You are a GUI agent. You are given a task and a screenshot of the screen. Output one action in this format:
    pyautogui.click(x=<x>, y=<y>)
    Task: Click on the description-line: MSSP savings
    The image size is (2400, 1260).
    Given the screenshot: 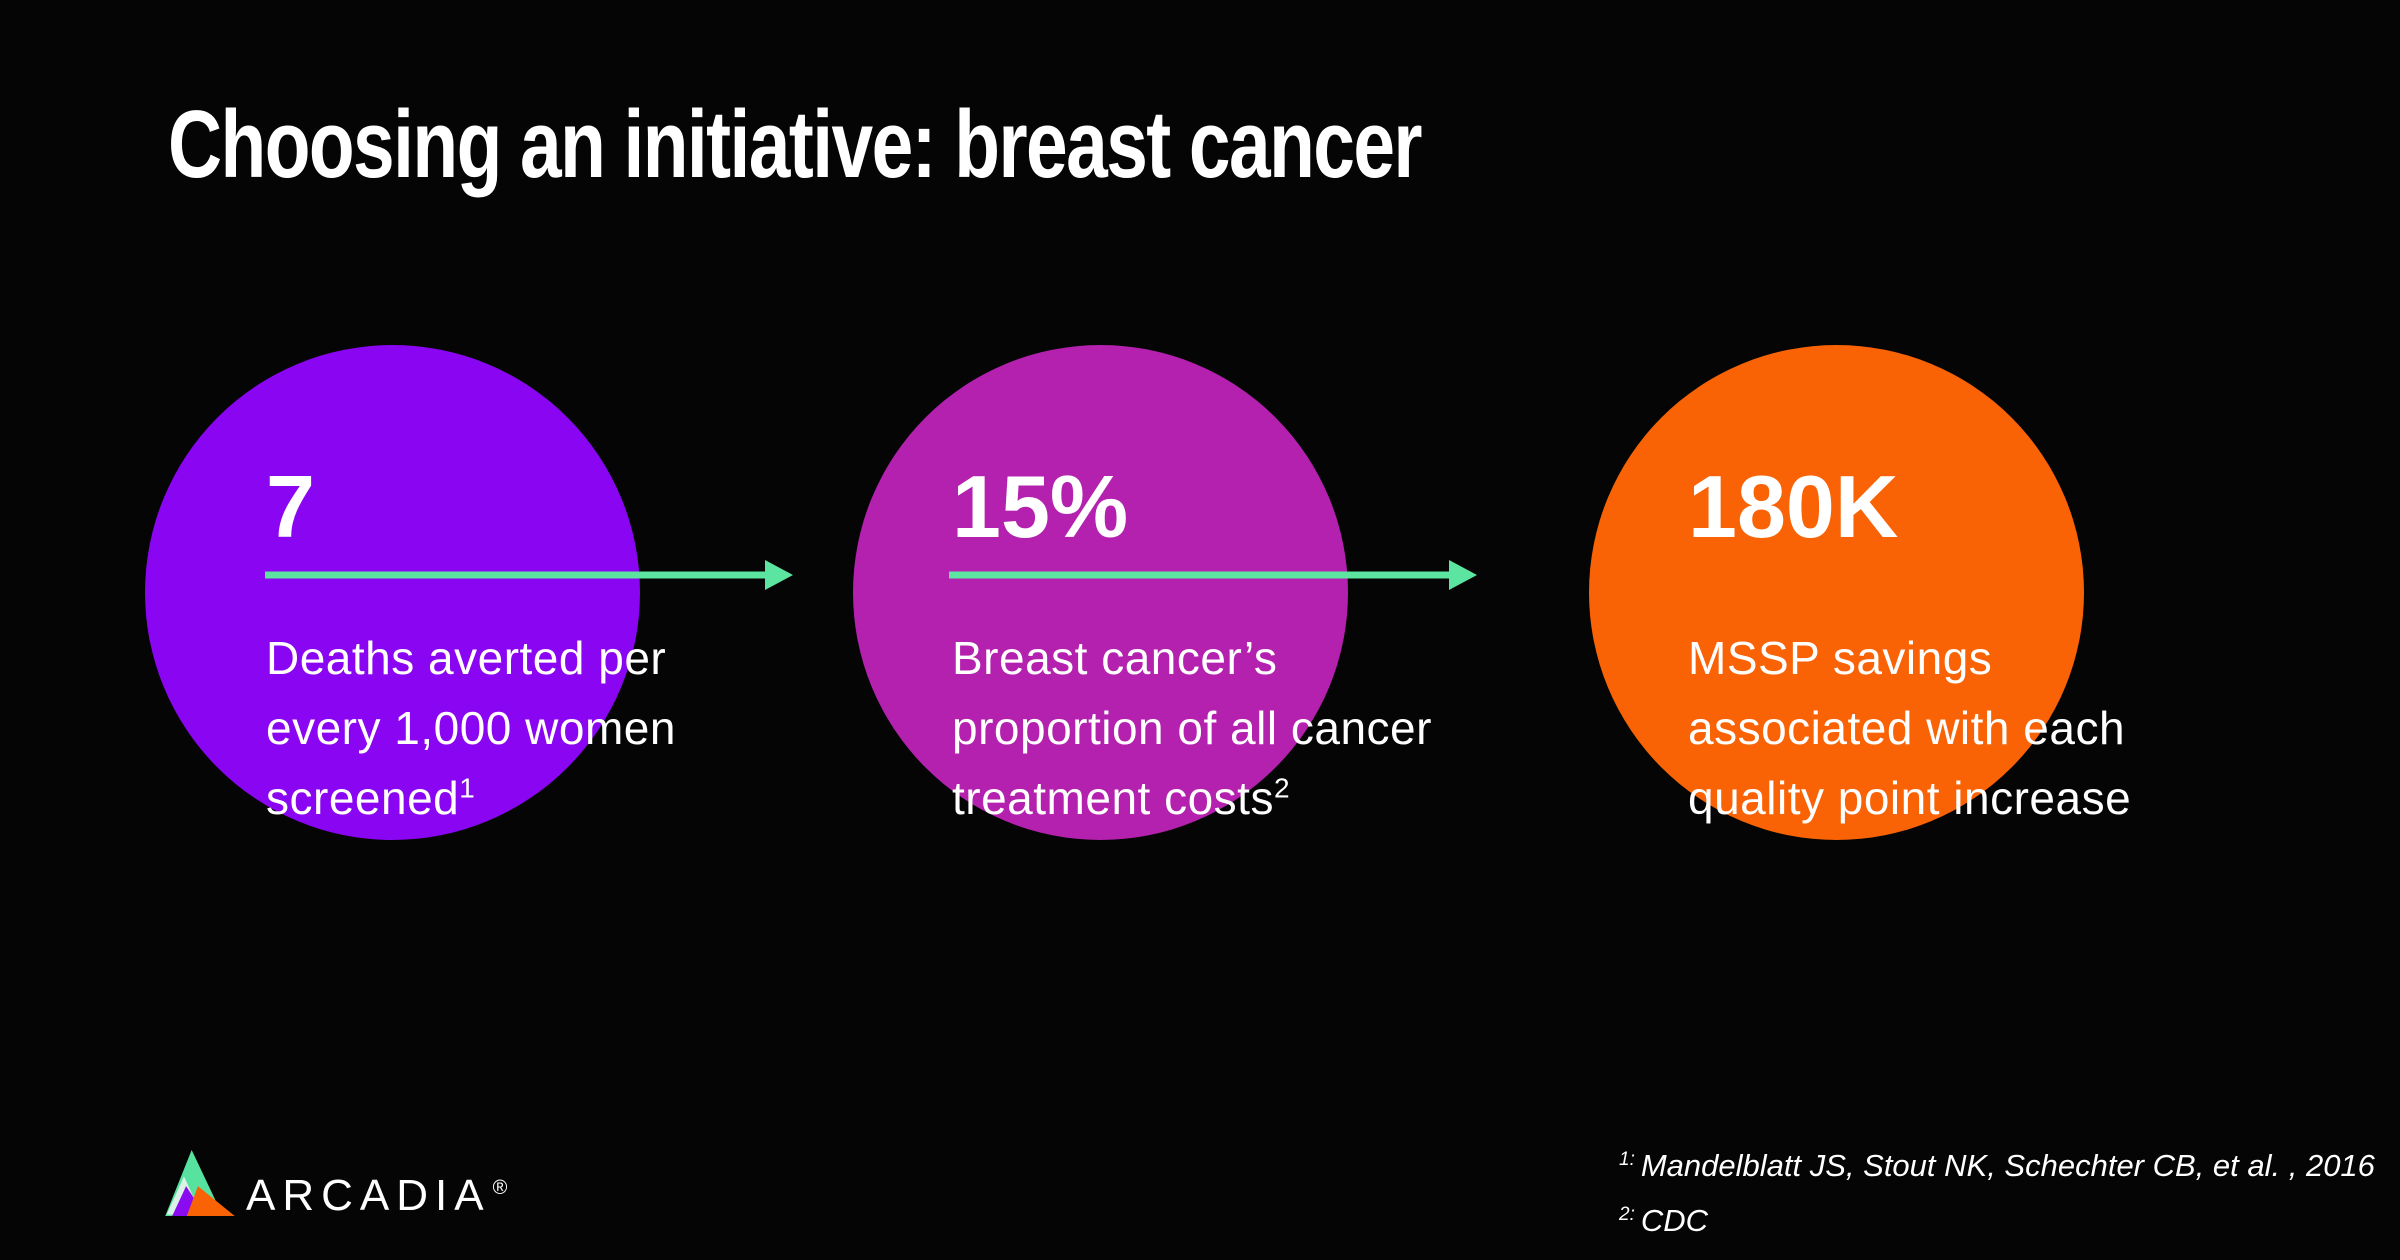 What is the action you would take?
    pyautogui.click(x=1840, y=658)
    